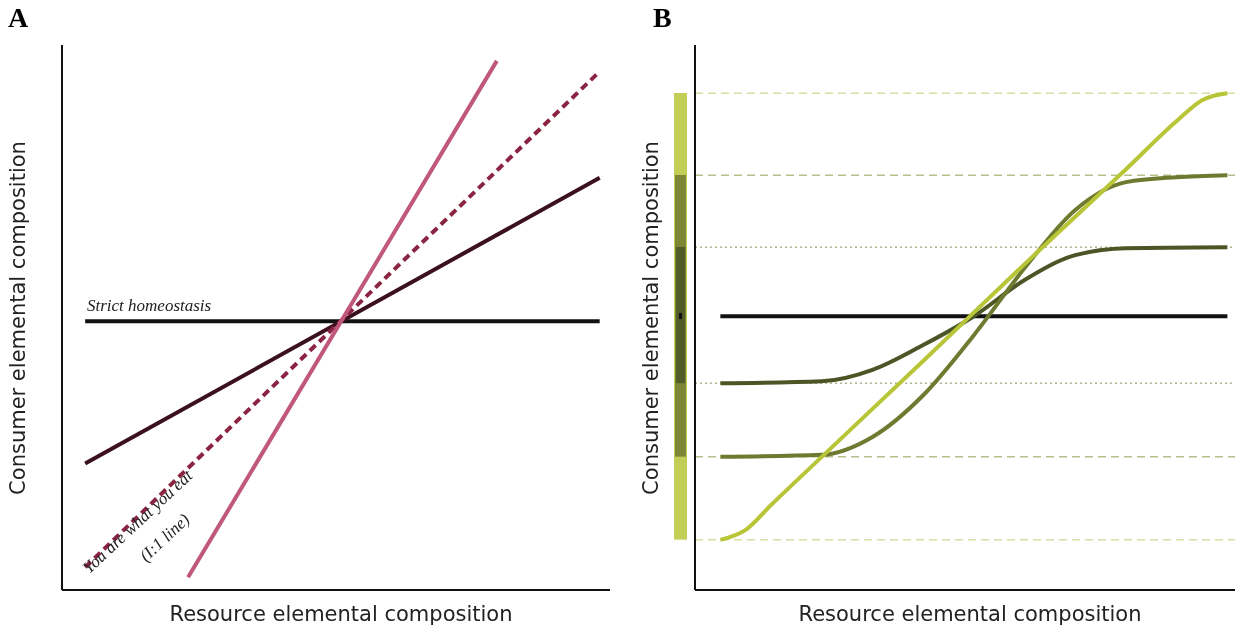 Image resolution: width=1249 pixels, height=635 pixels. I want to click on chart-title: B, so click(662, 18).